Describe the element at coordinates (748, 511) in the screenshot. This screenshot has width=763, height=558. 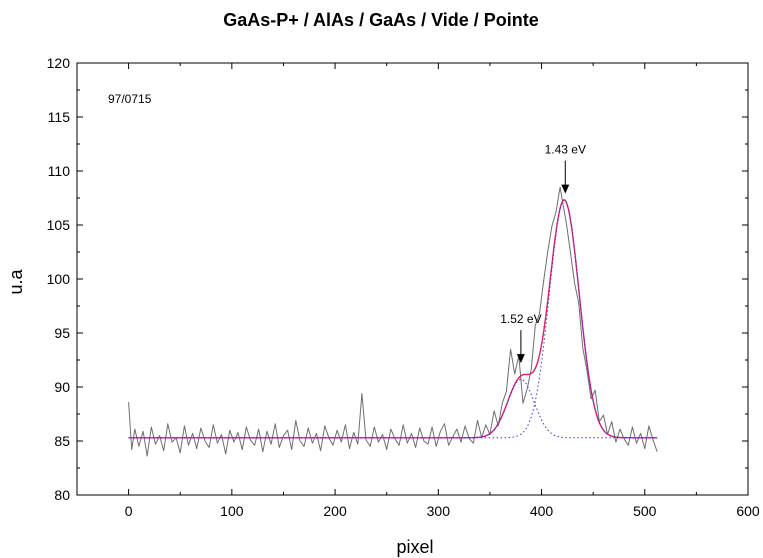
I see `x-tick-label: 600` at that location.